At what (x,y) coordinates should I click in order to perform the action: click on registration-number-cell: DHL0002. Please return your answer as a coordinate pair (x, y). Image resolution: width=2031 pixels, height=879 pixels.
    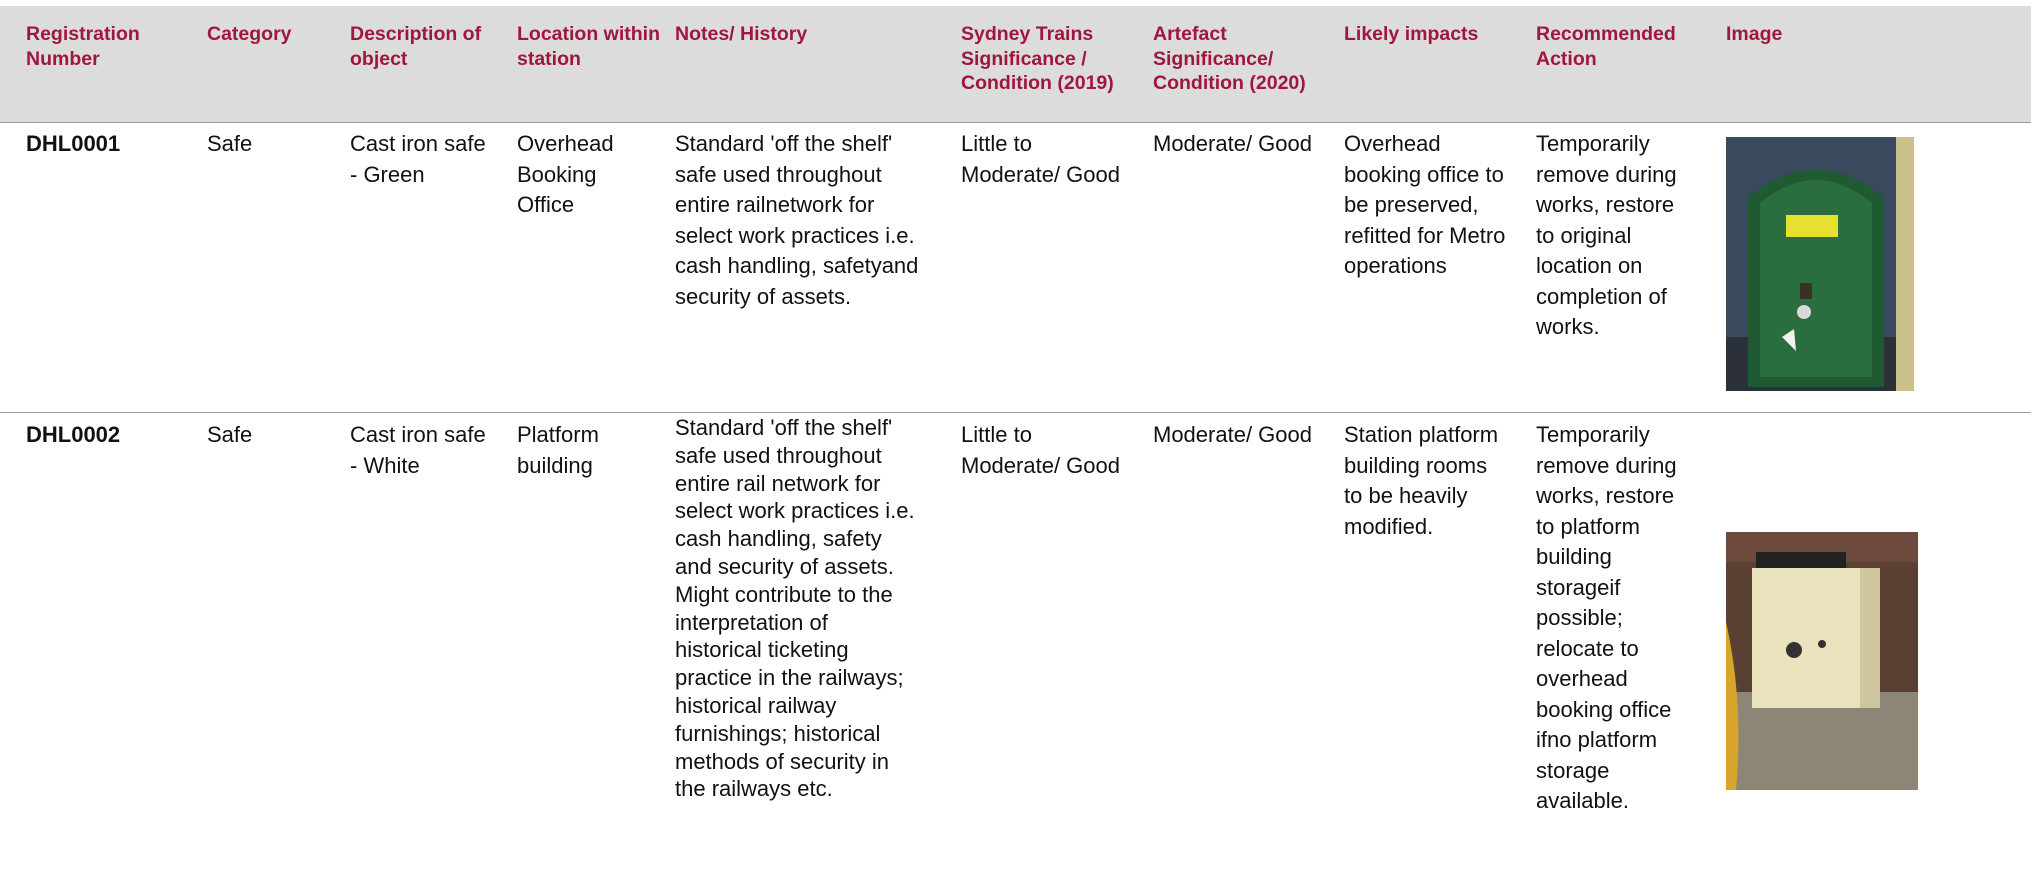
    Looking at the image, I should click on (73, 434).